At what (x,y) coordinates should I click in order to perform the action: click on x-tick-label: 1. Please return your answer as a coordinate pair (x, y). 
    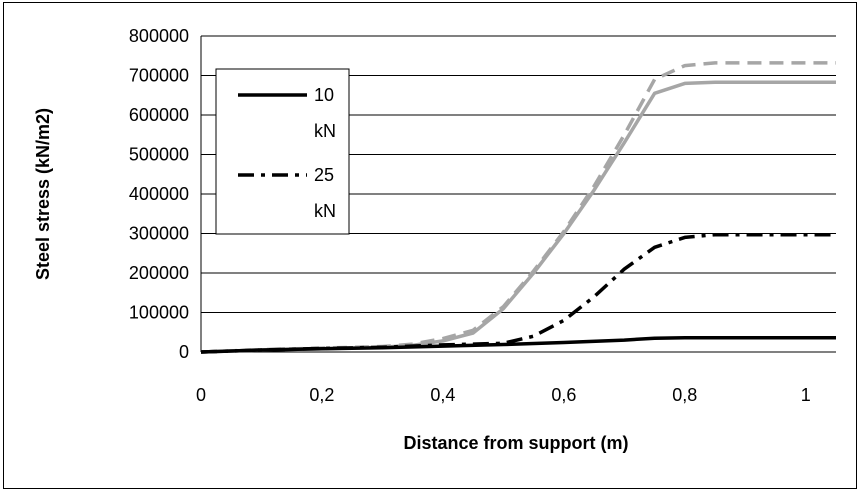
    Looking at the image, I should click on (806, 395).